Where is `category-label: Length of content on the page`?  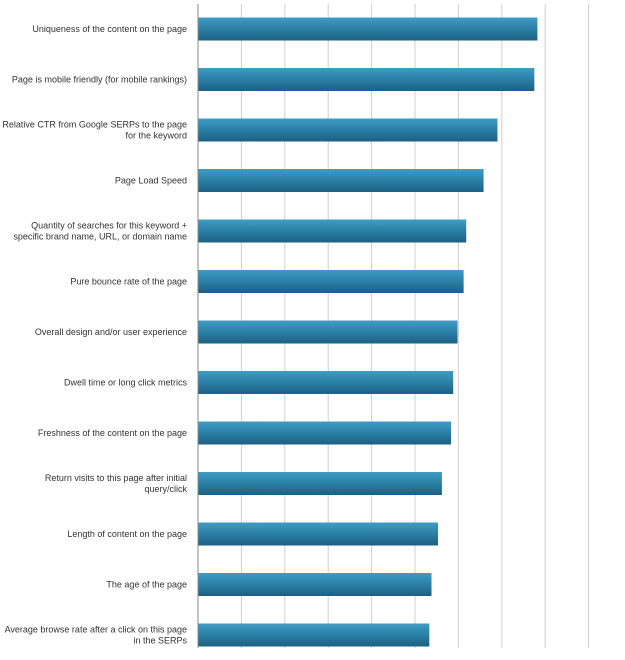
category-label: Length of content on the page is located at coordinates (127, 534).